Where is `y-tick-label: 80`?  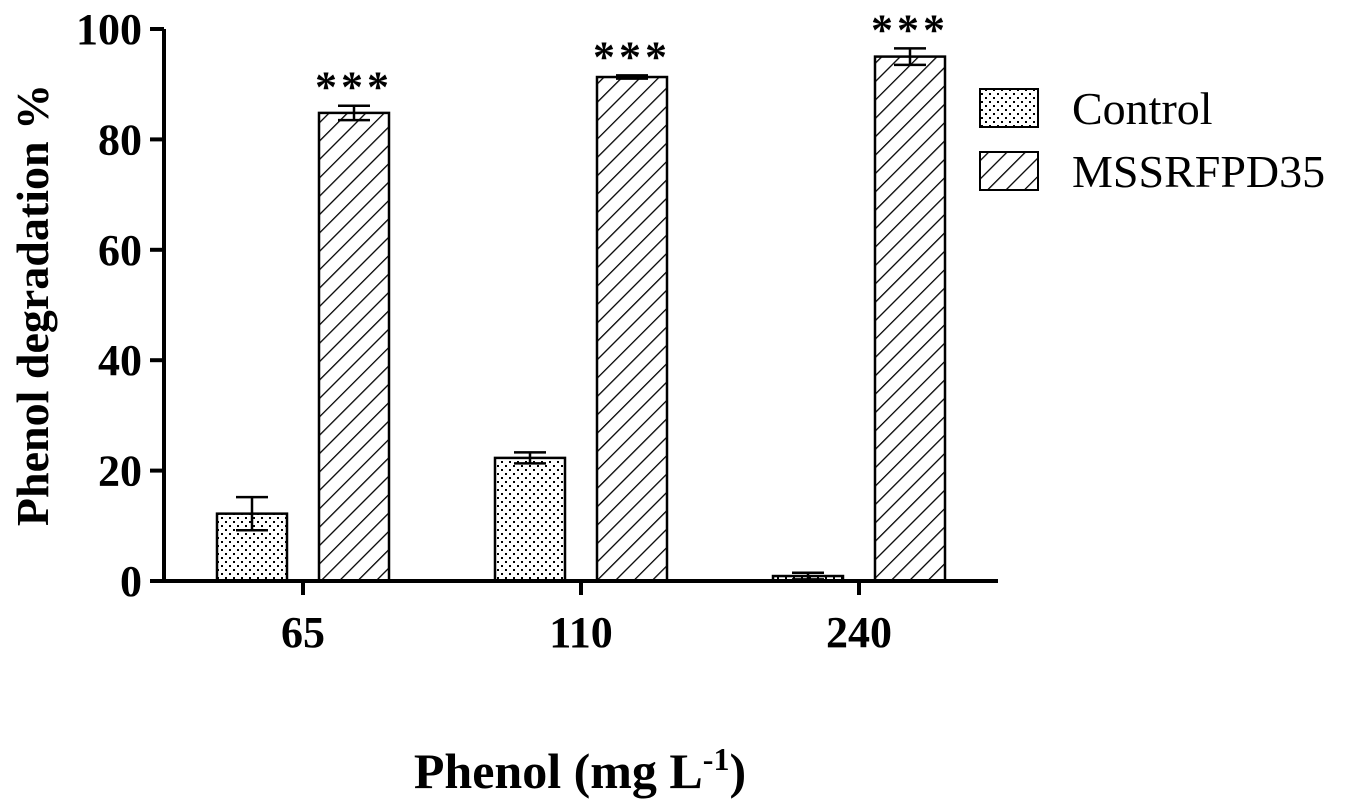 y-tick-label: 80 is located at coordinates (120, 139).